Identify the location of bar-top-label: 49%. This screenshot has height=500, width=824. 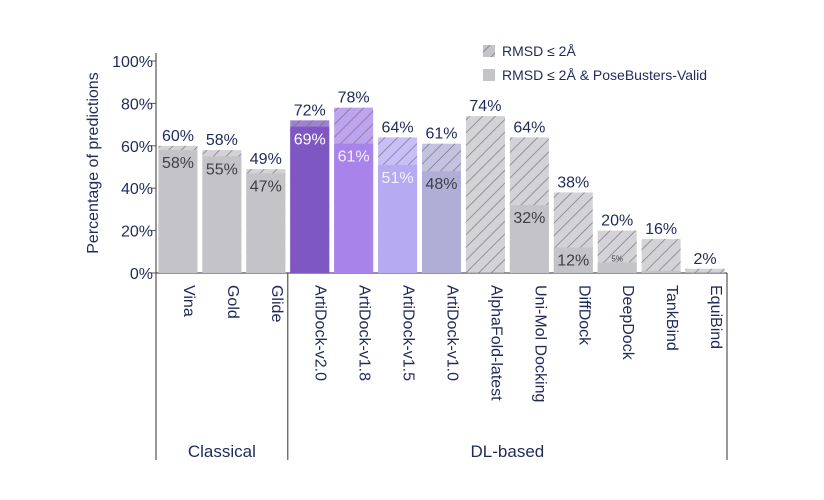
(266, 159).